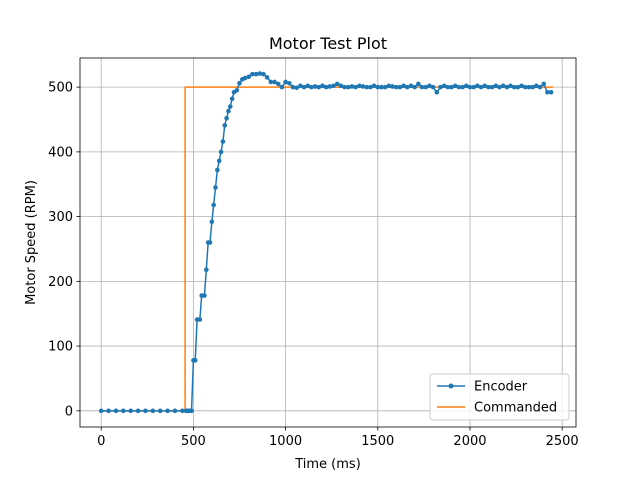  What do you see at coordinates (64, 250) in the screenshot?
I see `y-axis: 0 100 200 300 400 500` at bounding box center [64, 250].